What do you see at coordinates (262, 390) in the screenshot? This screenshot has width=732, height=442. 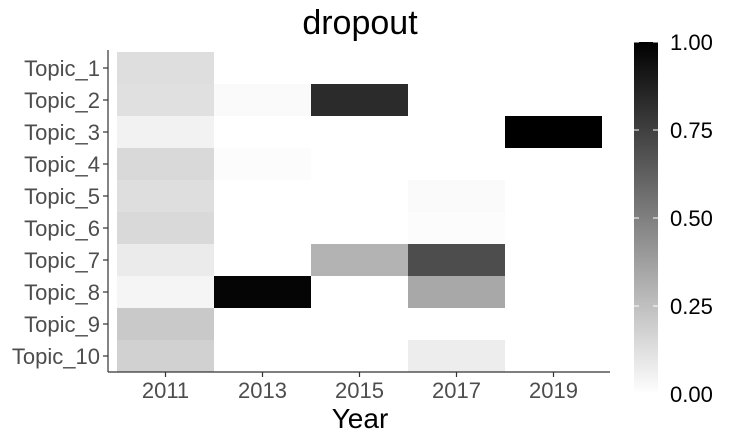 I see `x-tick-label: 2013` at bounding box center [262, 390].